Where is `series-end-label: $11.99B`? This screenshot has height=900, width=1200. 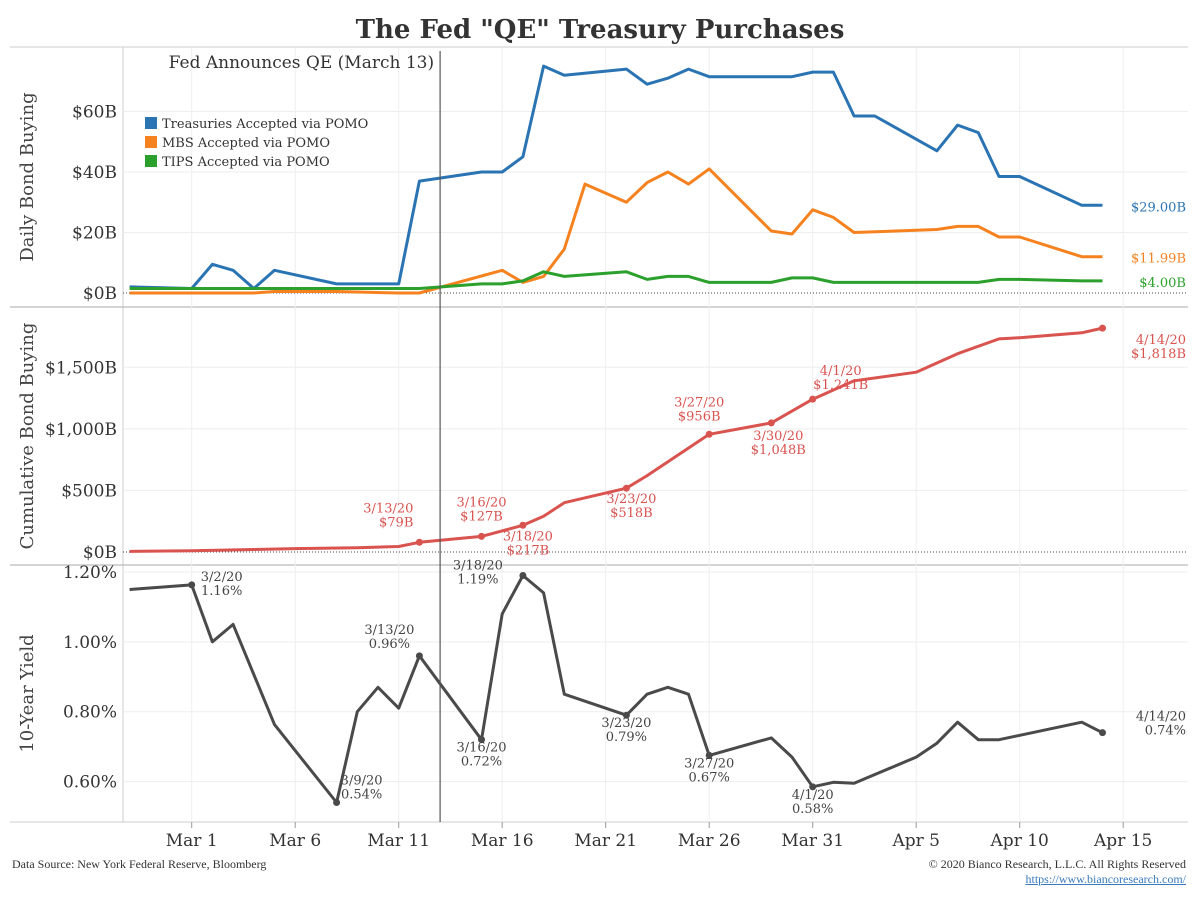 series-end-label: $11.99B is located at coordinates (1158, 259).